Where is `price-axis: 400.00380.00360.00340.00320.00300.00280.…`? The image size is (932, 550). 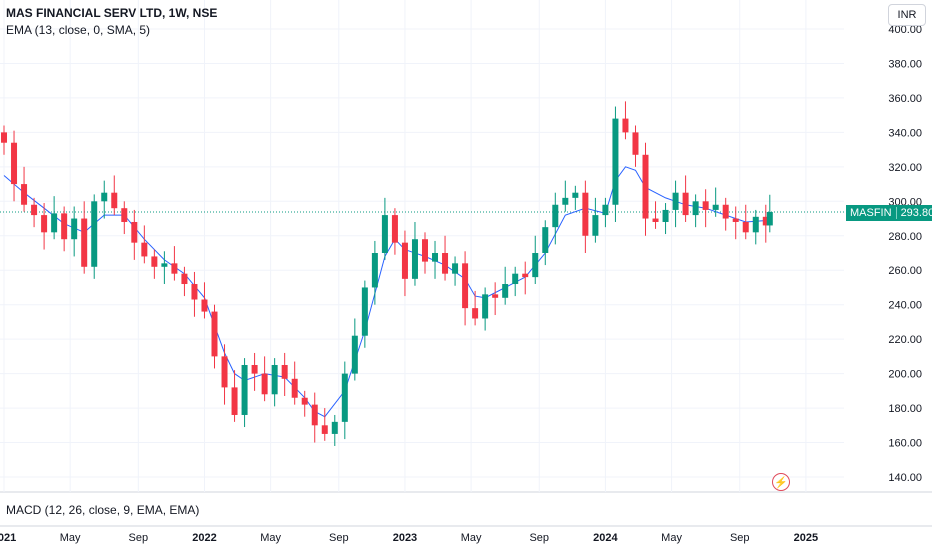
price-axis: 400.00380.00360.00340.00320.00300.00280.… is located at coordinates (905, 254).